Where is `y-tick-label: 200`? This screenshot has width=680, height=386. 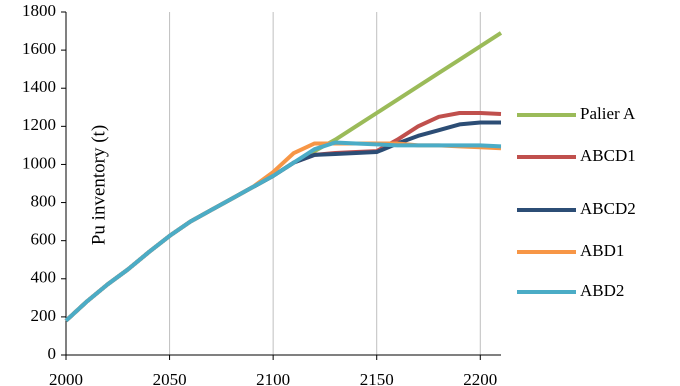 y-tick-label: 200 is located at coordinates (44, 315).